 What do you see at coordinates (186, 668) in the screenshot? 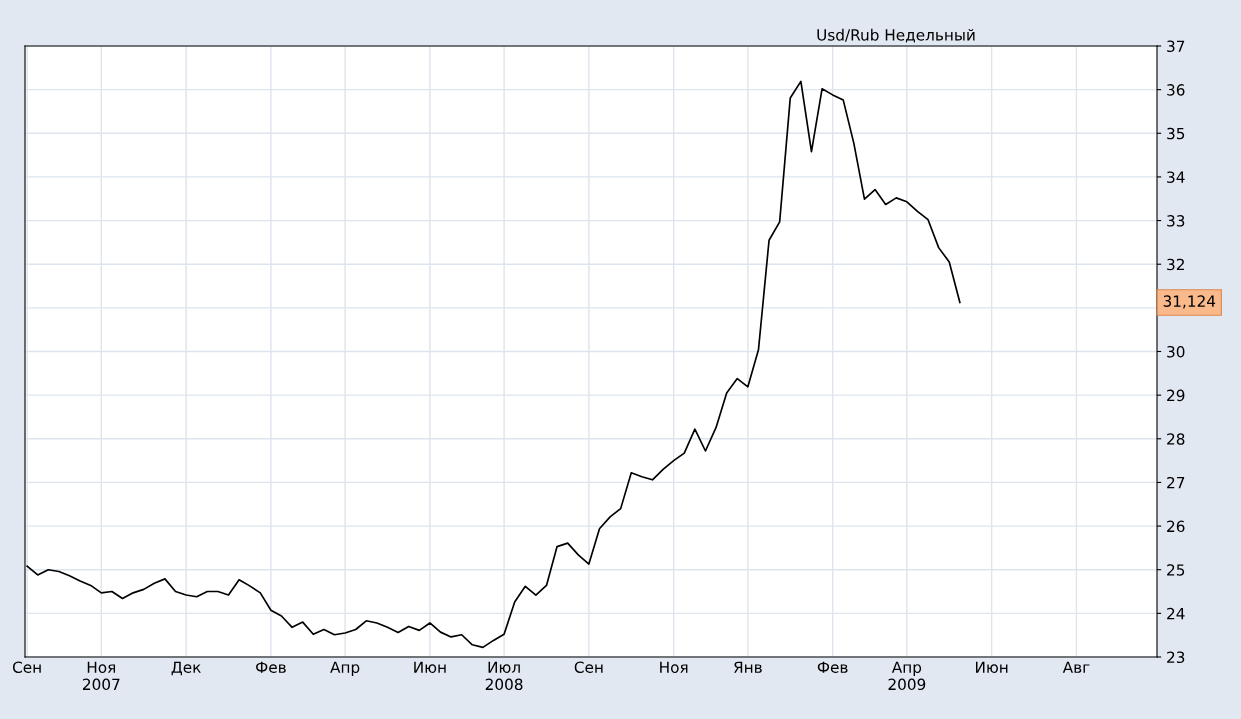
I see `x-tick-label: Дек` at bounding box center [186, 668].